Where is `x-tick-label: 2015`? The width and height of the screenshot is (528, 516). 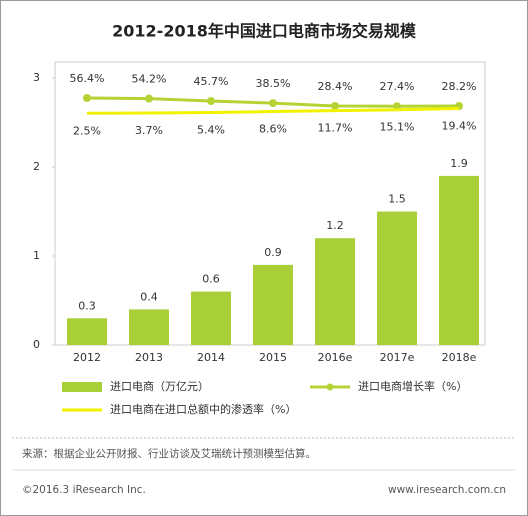 x-tick-label: 2015 is located at coordinates (273, 357).